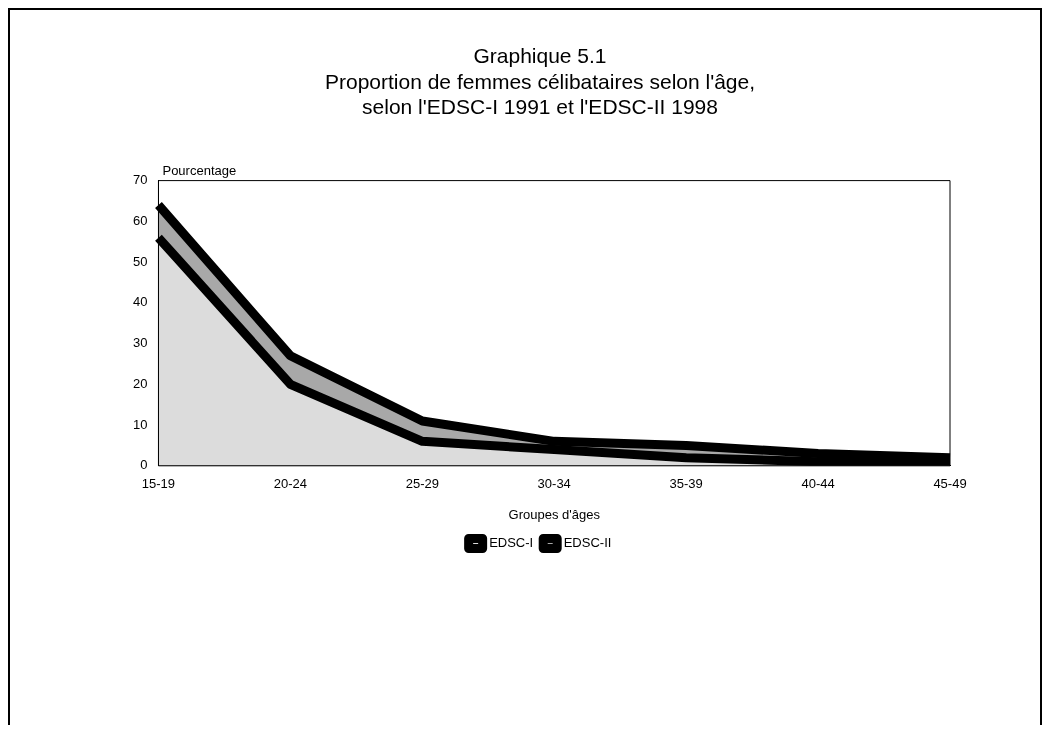  Describe the element at coordinates (950, 484) in the screenshot. I see `x-tick-label: 45-49` at that location.